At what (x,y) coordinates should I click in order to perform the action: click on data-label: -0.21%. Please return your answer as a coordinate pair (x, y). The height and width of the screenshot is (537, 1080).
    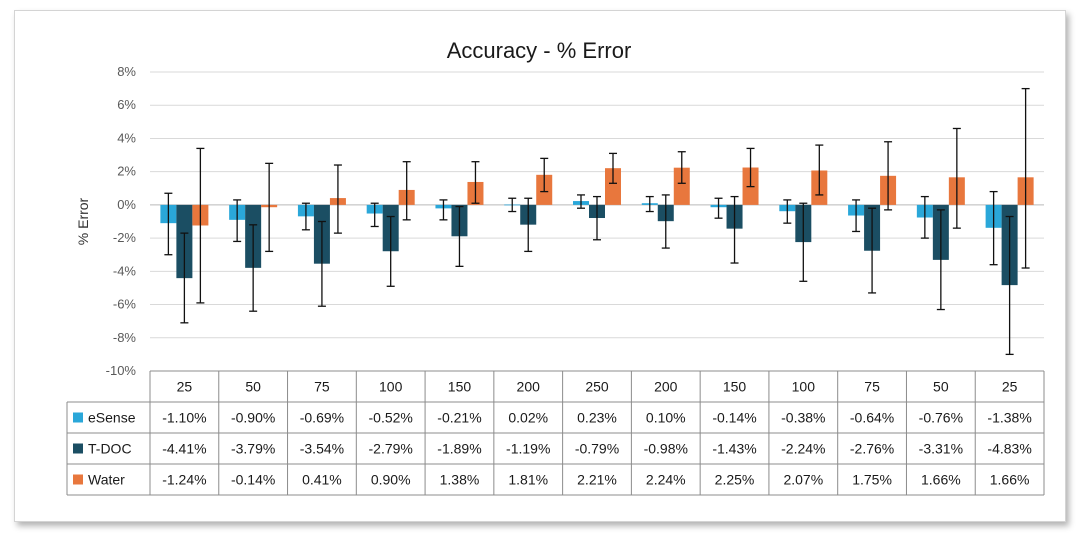
    Looking at the image, I should click on (459, 418).